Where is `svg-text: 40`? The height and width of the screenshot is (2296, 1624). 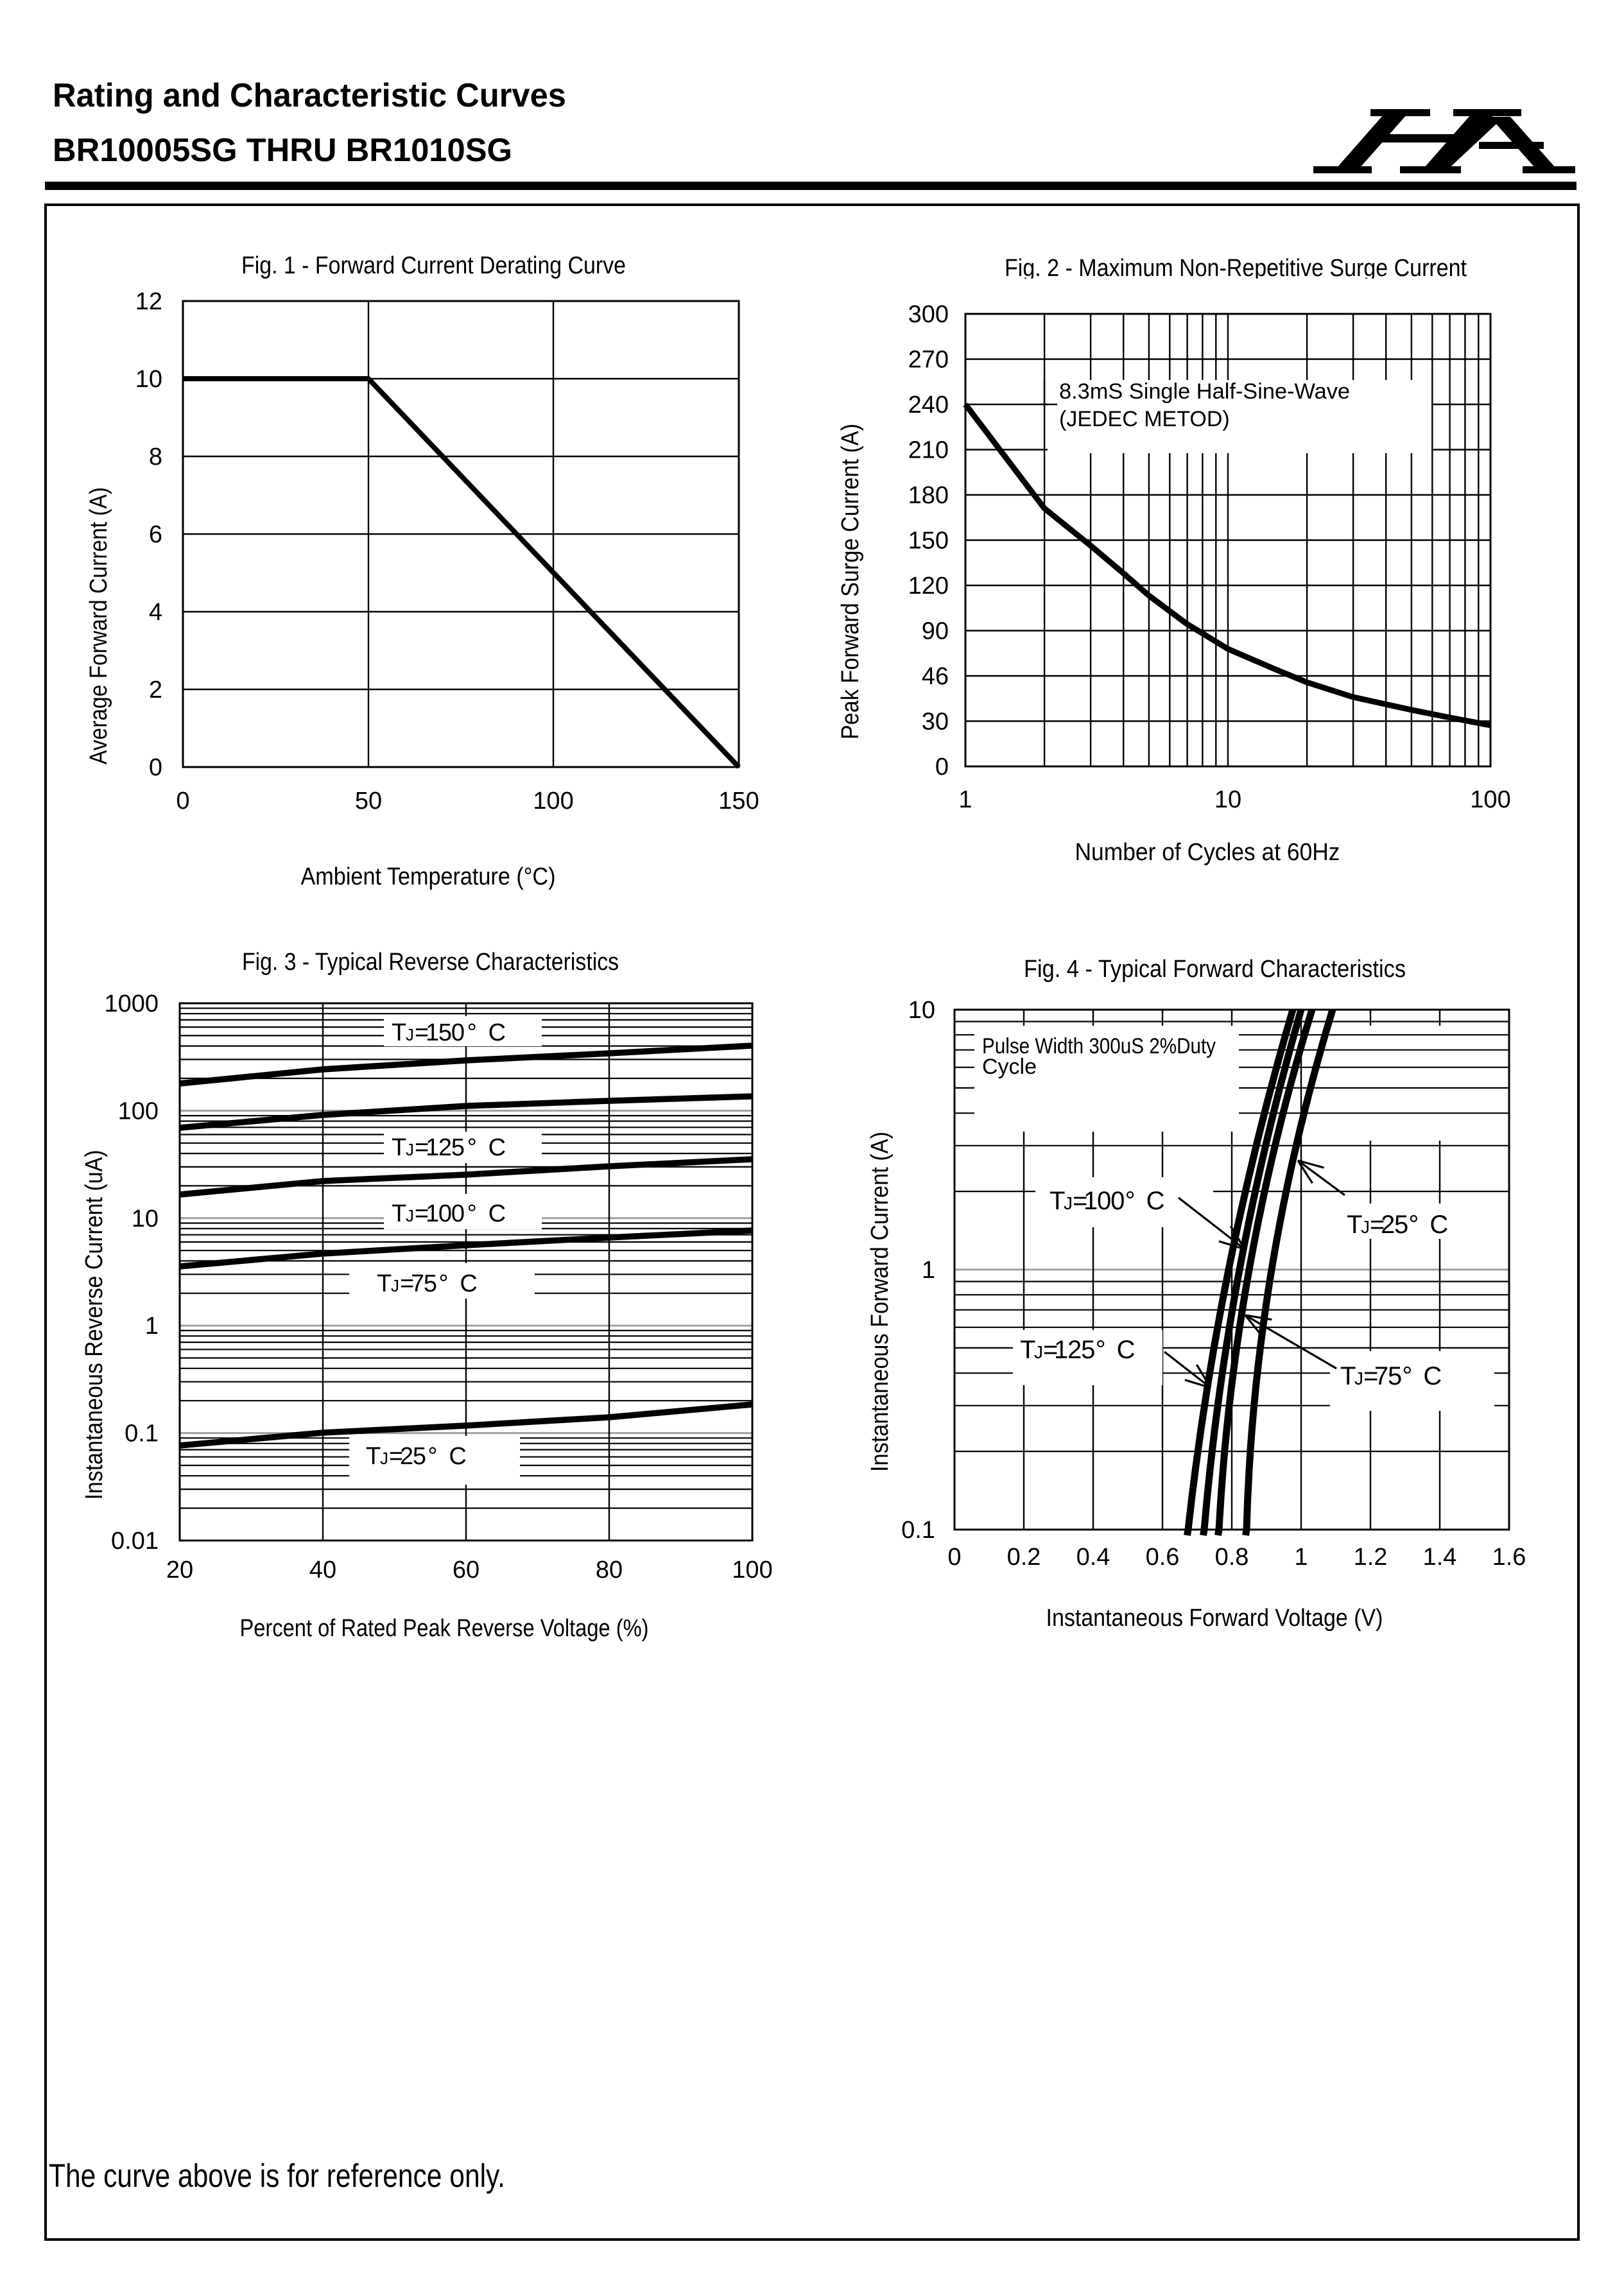
svg-text: 40 is located at coordinates (322, 1570).